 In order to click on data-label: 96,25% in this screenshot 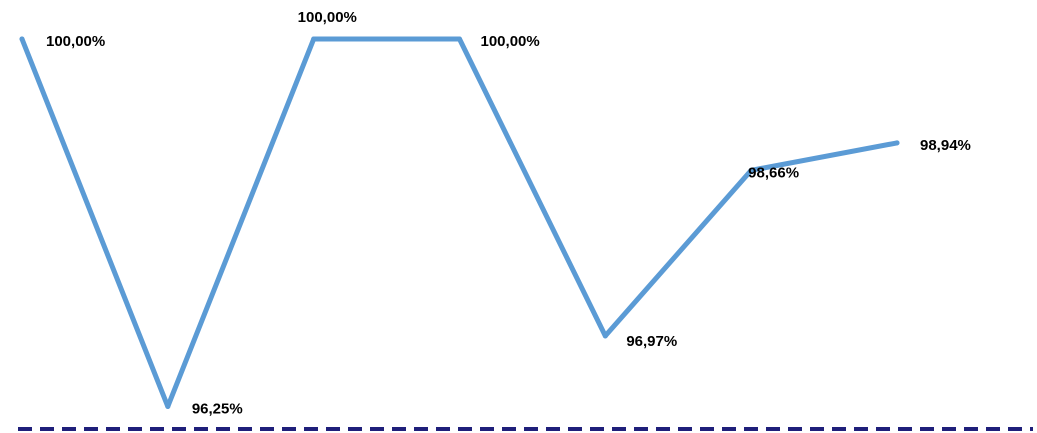, I will do `click(217, 409)`.